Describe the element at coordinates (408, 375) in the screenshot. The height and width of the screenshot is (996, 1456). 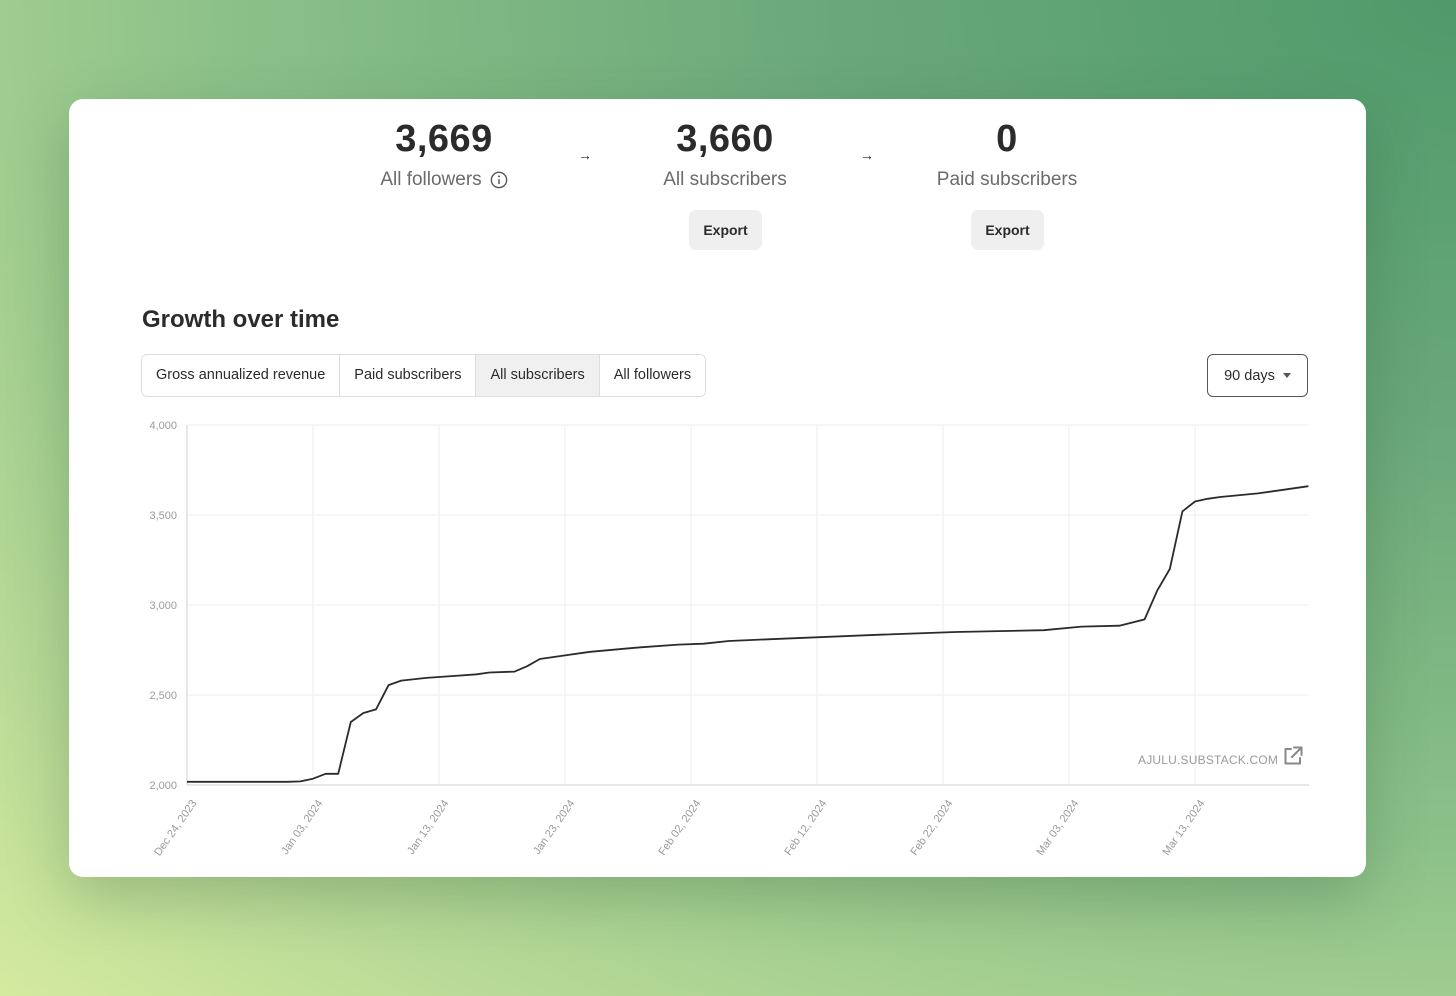
I see `tab-paid-subscribers: Paid subscribers` at that location.